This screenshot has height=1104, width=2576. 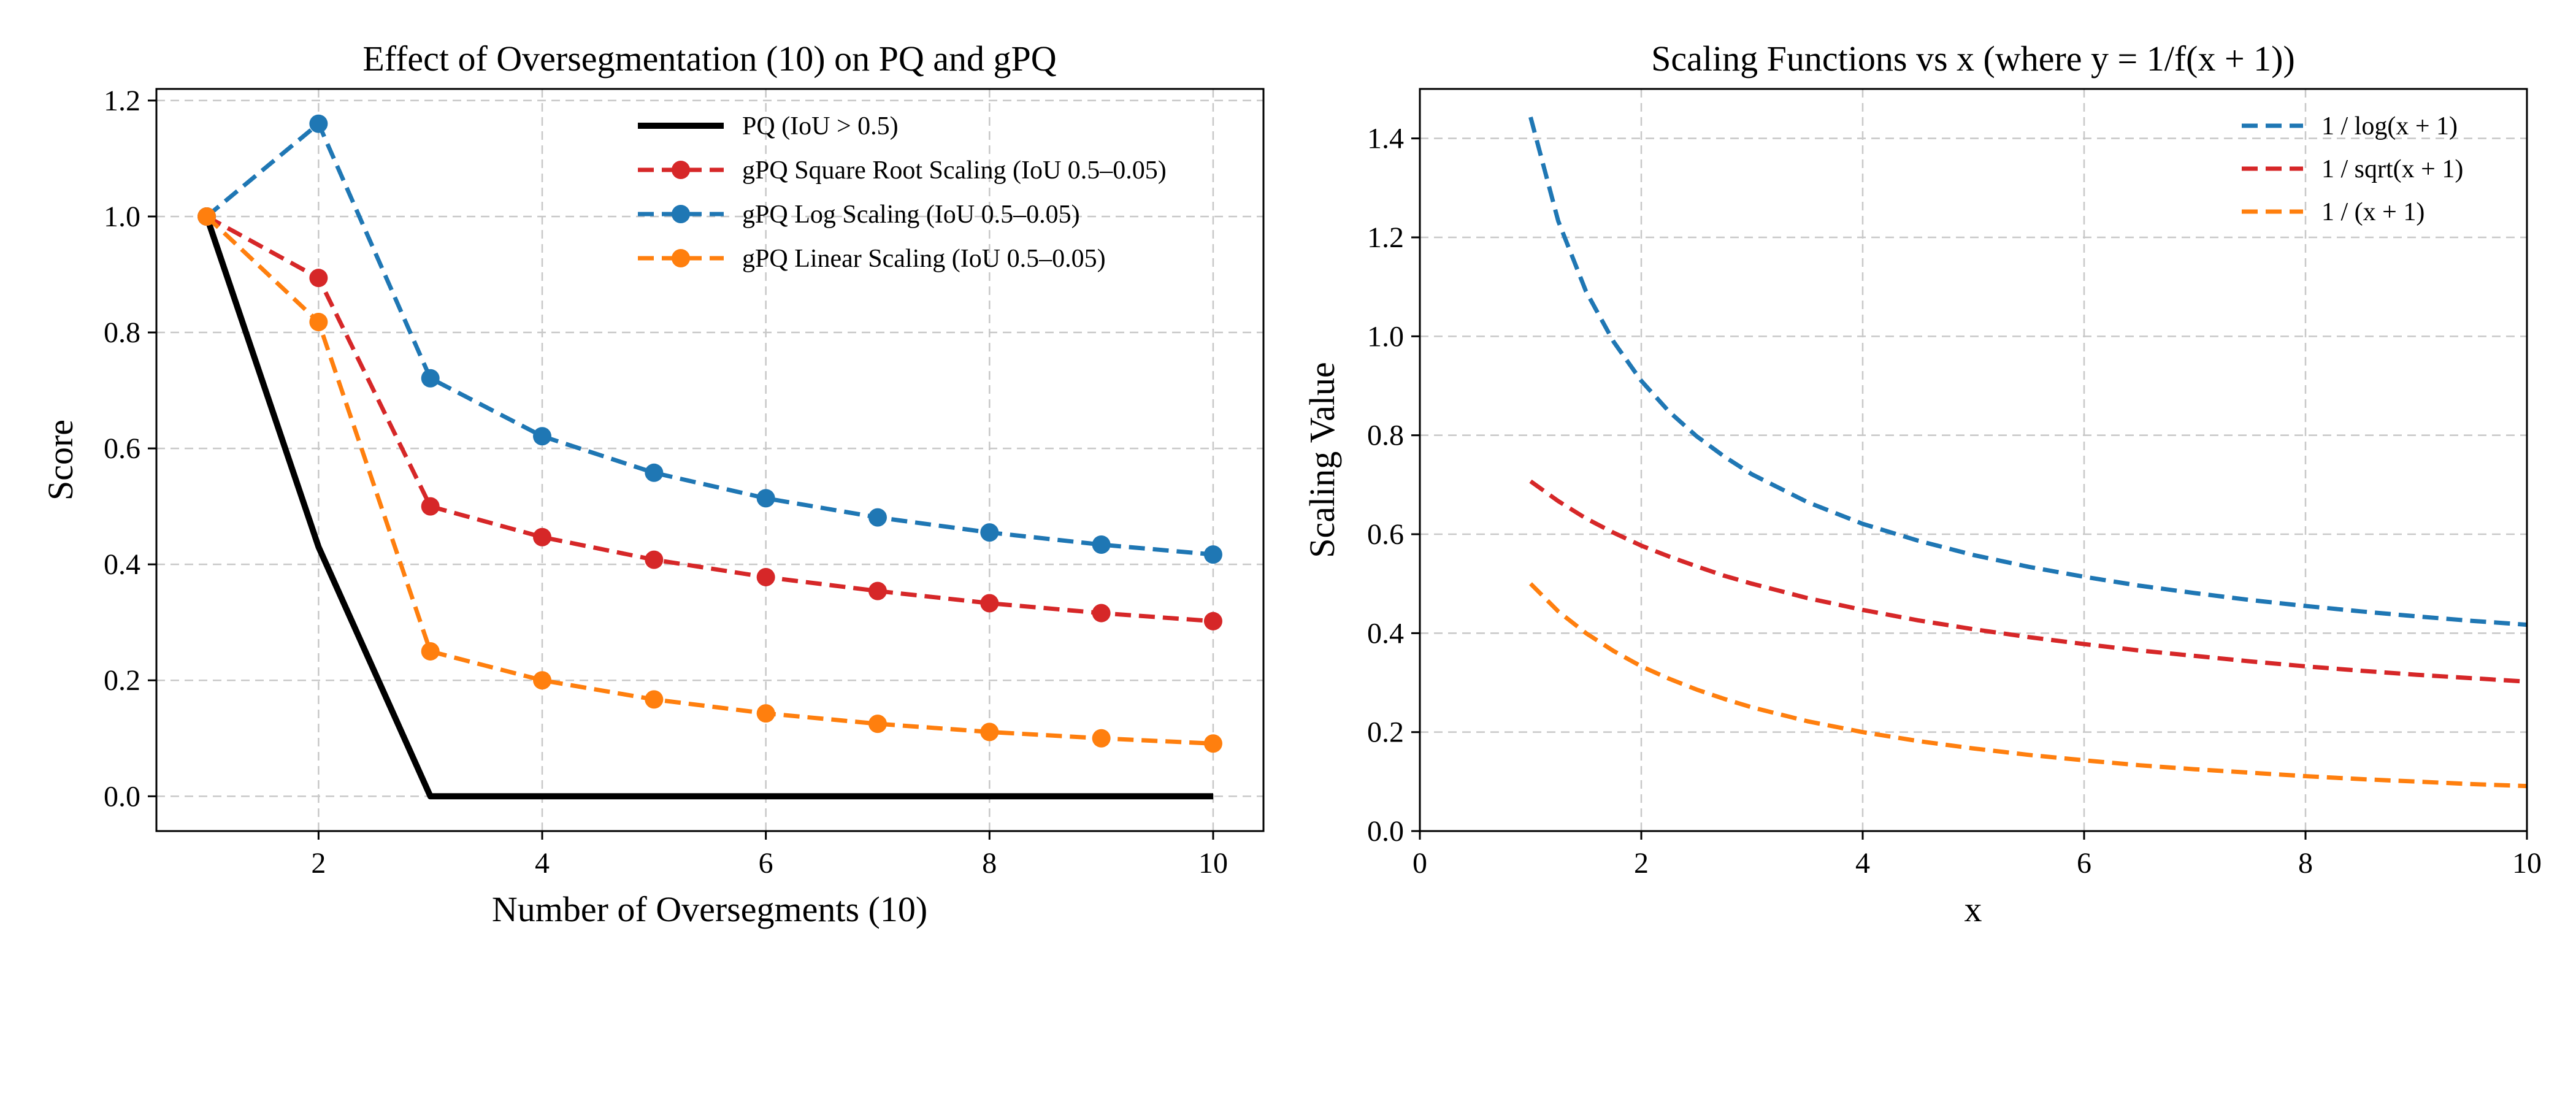 I want to click on left-y-tick-label: 0.8, so click(x=122, y=332).